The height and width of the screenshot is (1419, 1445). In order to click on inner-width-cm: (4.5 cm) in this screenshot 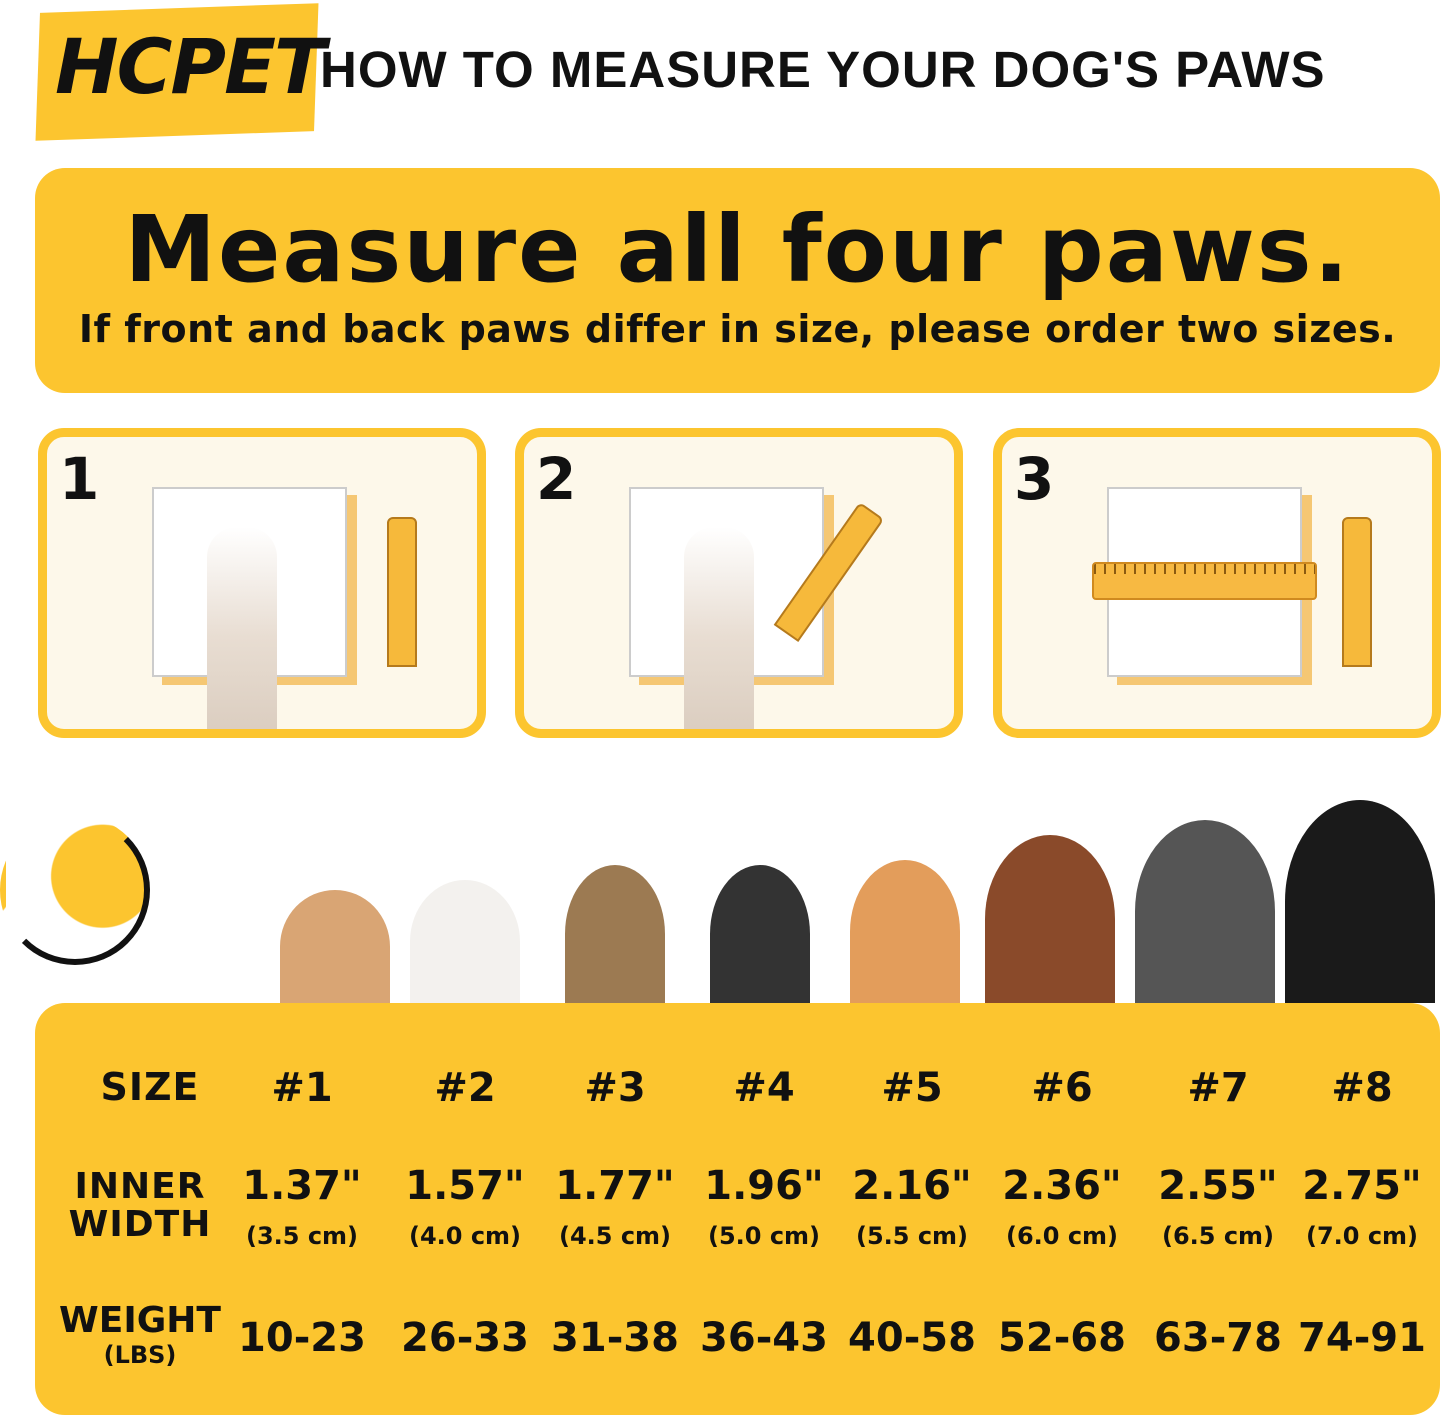, I will do `click(615, 1236)`.